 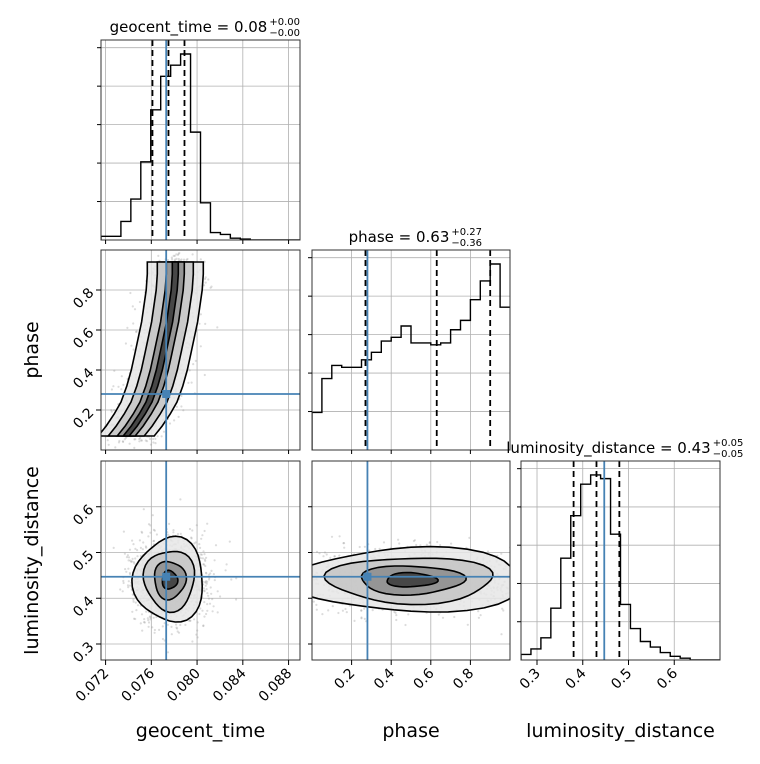 I want to click on histogram-luminosity_distance, so click(x=620, y=567).